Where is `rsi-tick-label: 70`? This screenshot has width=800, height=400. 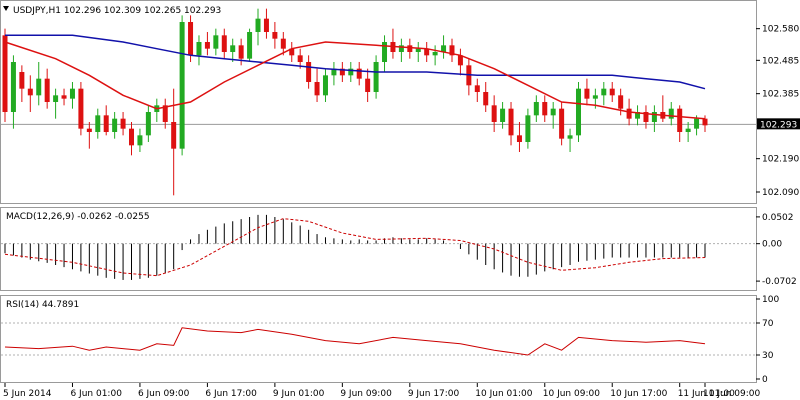
rsi-tick-label: 70 is located at coordinates (768, 324).